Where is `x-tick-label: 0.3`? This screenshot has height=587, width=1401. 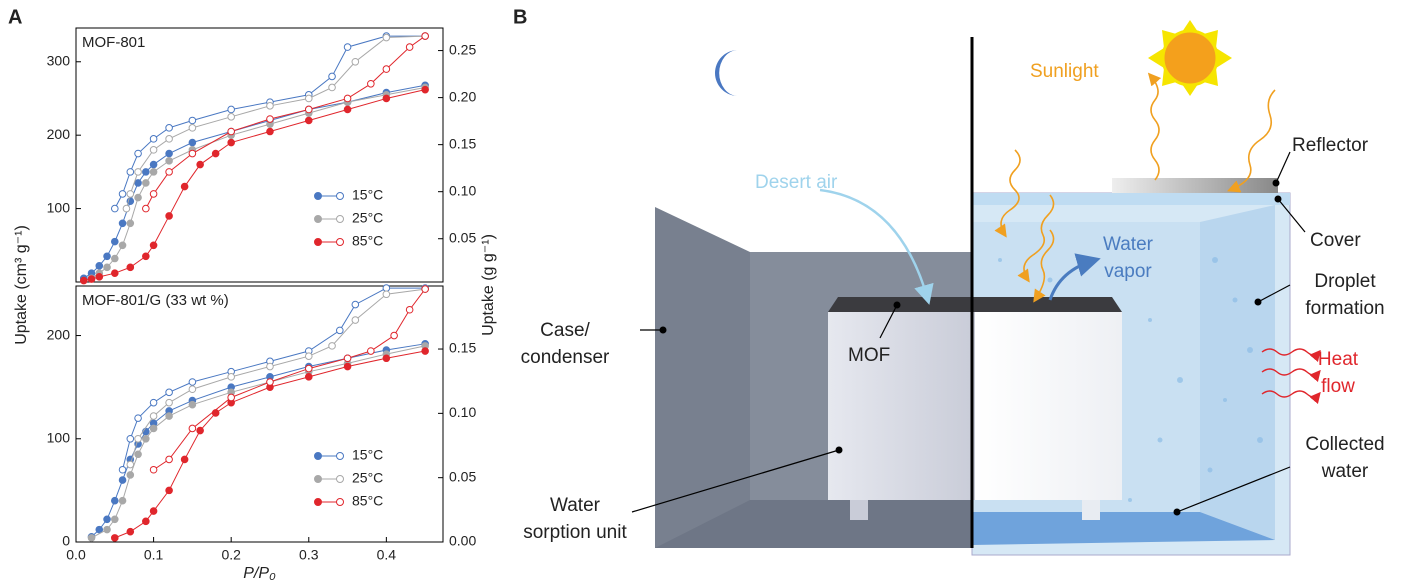
x-tick-label: 0.3 is located at coordinates (309, 555).